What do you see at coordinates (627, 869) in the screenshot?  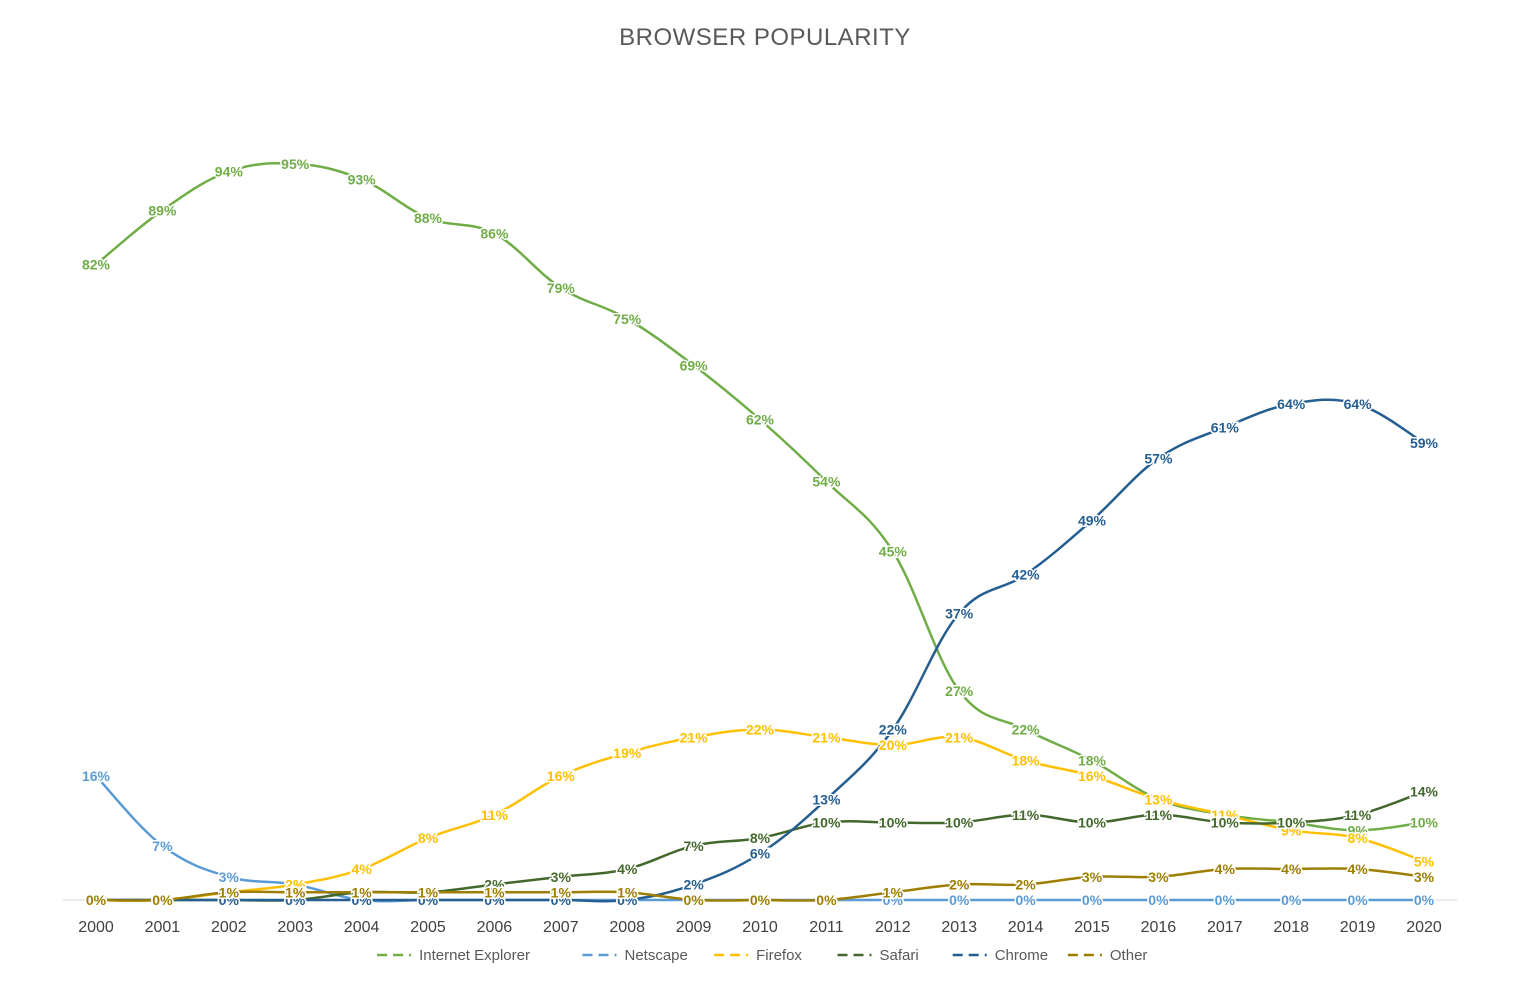 I see `data-label-safari: 4%` at bounding box center [627, 869].